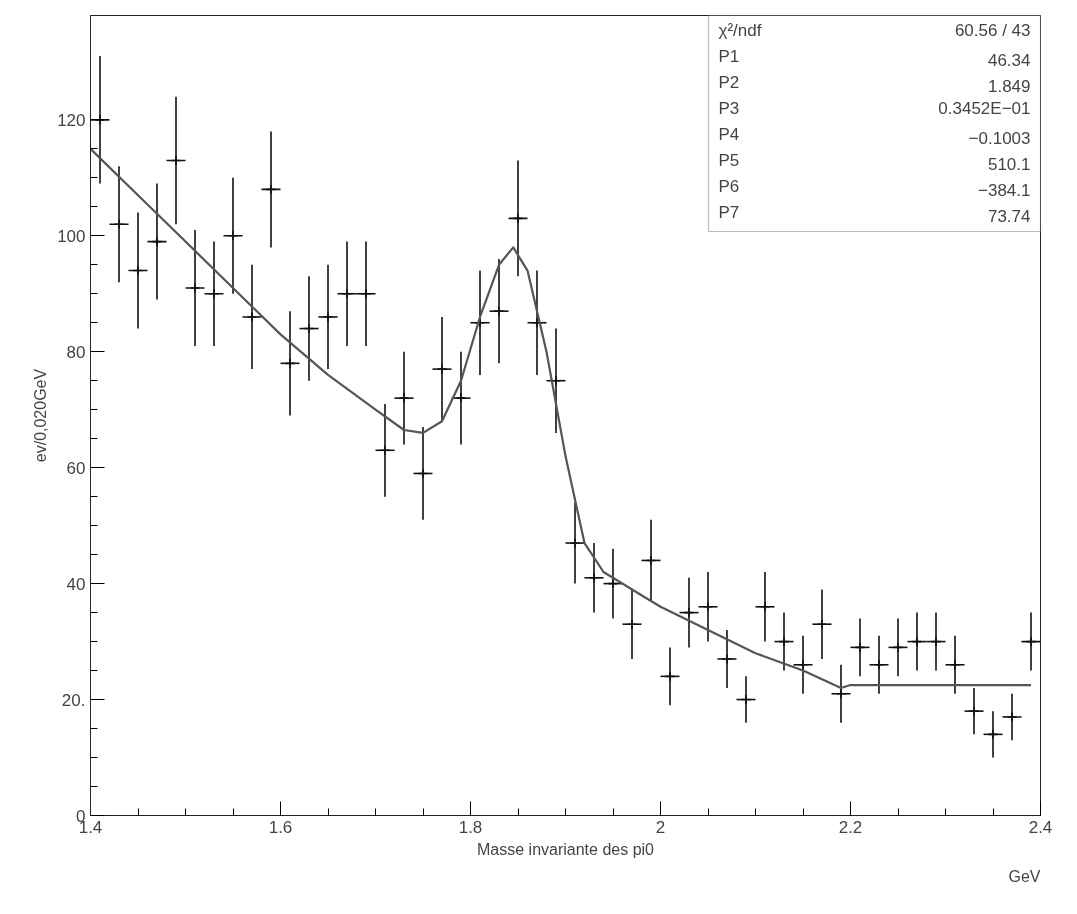 Image resolution: width=1077 pixels, height=914 pixels. Describe the element at coordinates (280, 827) in the screenshot. I see `x-tick-label: 1.6` at that location.